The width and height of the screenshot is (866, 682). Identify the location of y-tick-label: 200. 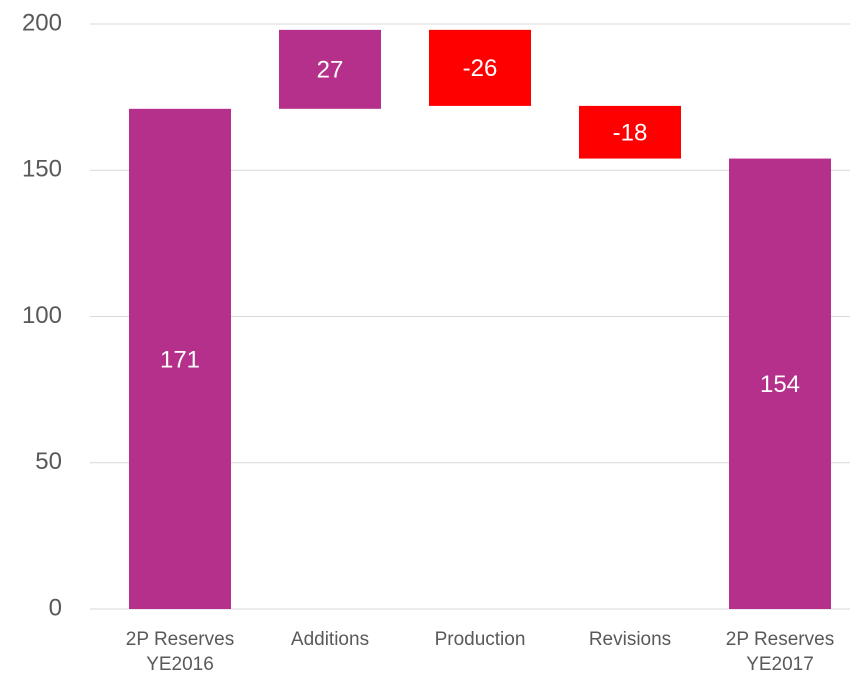
(42, 22).